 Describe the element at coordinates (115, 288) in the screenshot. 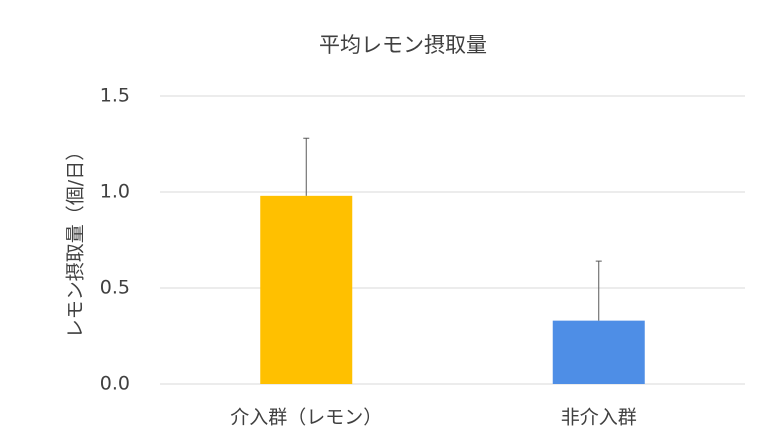

I see `y-tick-label: 0.5` at that location.